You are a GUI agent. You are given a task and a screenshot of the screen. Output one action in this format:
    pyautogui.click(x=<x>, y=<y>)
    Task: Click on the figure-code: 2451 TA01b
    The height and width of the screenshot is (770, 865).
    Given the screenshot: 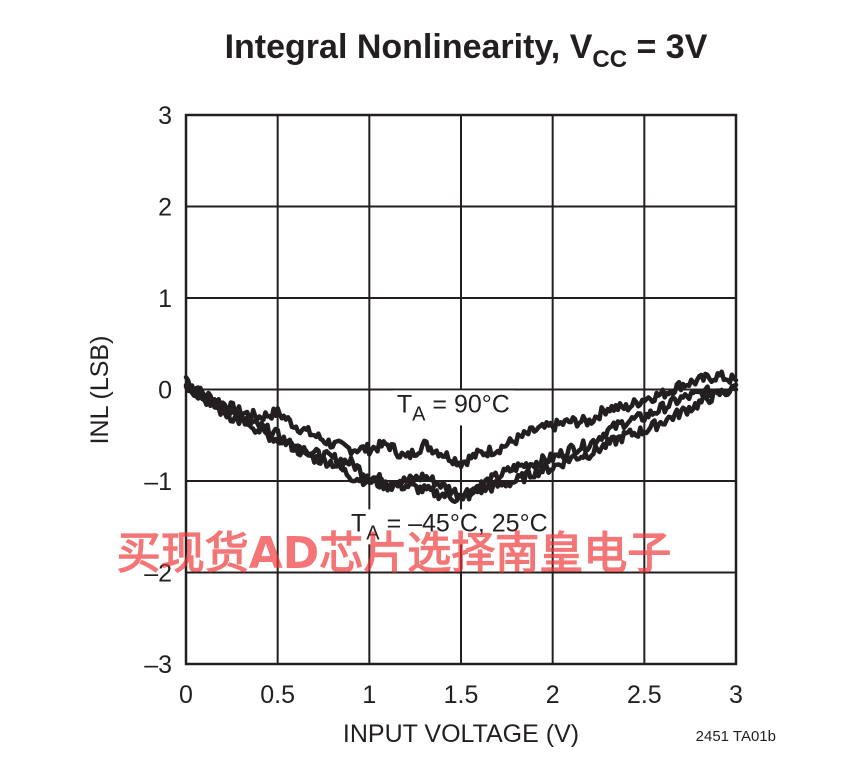 What is the action you would take?
    pyautogui.click(x=736, y=736)
    